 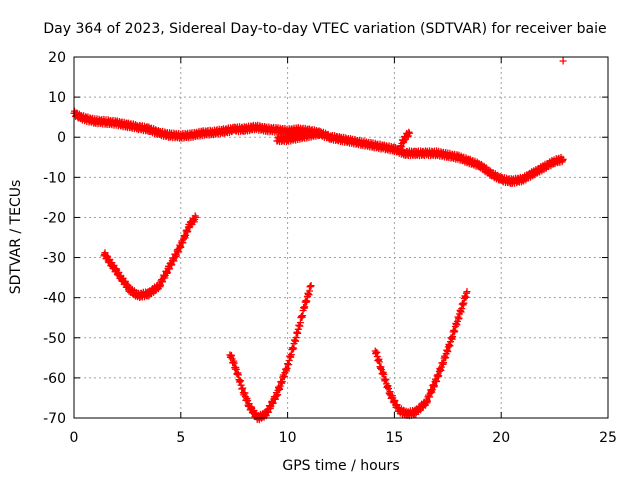 What do you see at coordinates (54, 339) in the screenshot?
I see `y-tick-label: -50` at bounding box center [54, 339].